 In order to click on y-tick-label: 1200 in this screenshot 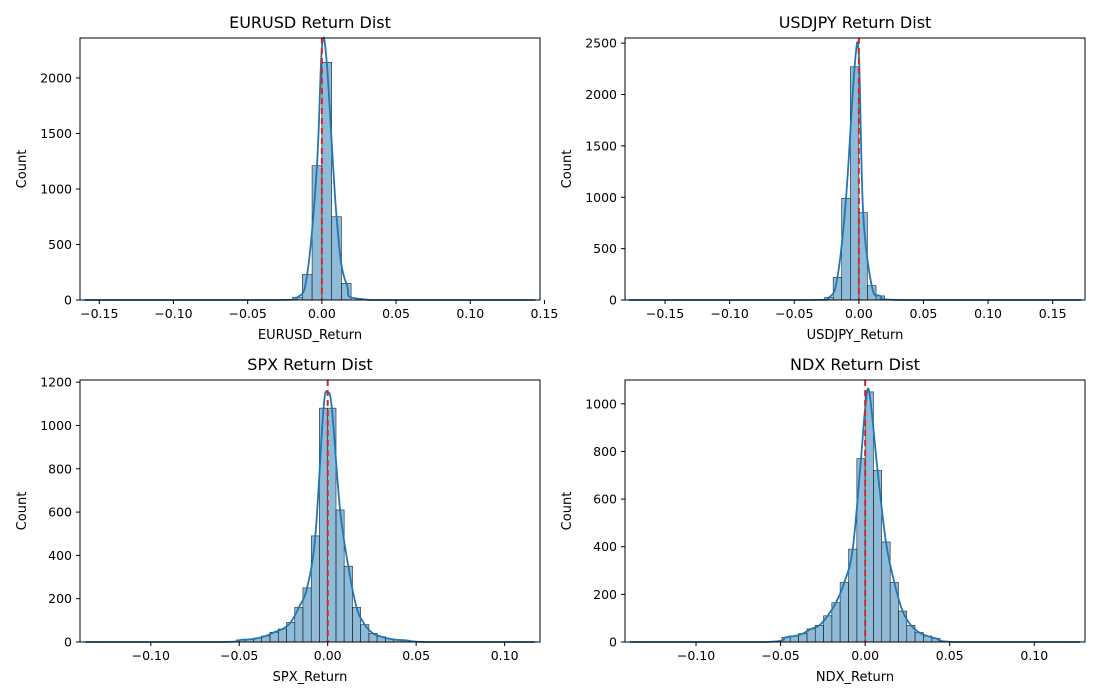, I will do `click(56, 382)`.